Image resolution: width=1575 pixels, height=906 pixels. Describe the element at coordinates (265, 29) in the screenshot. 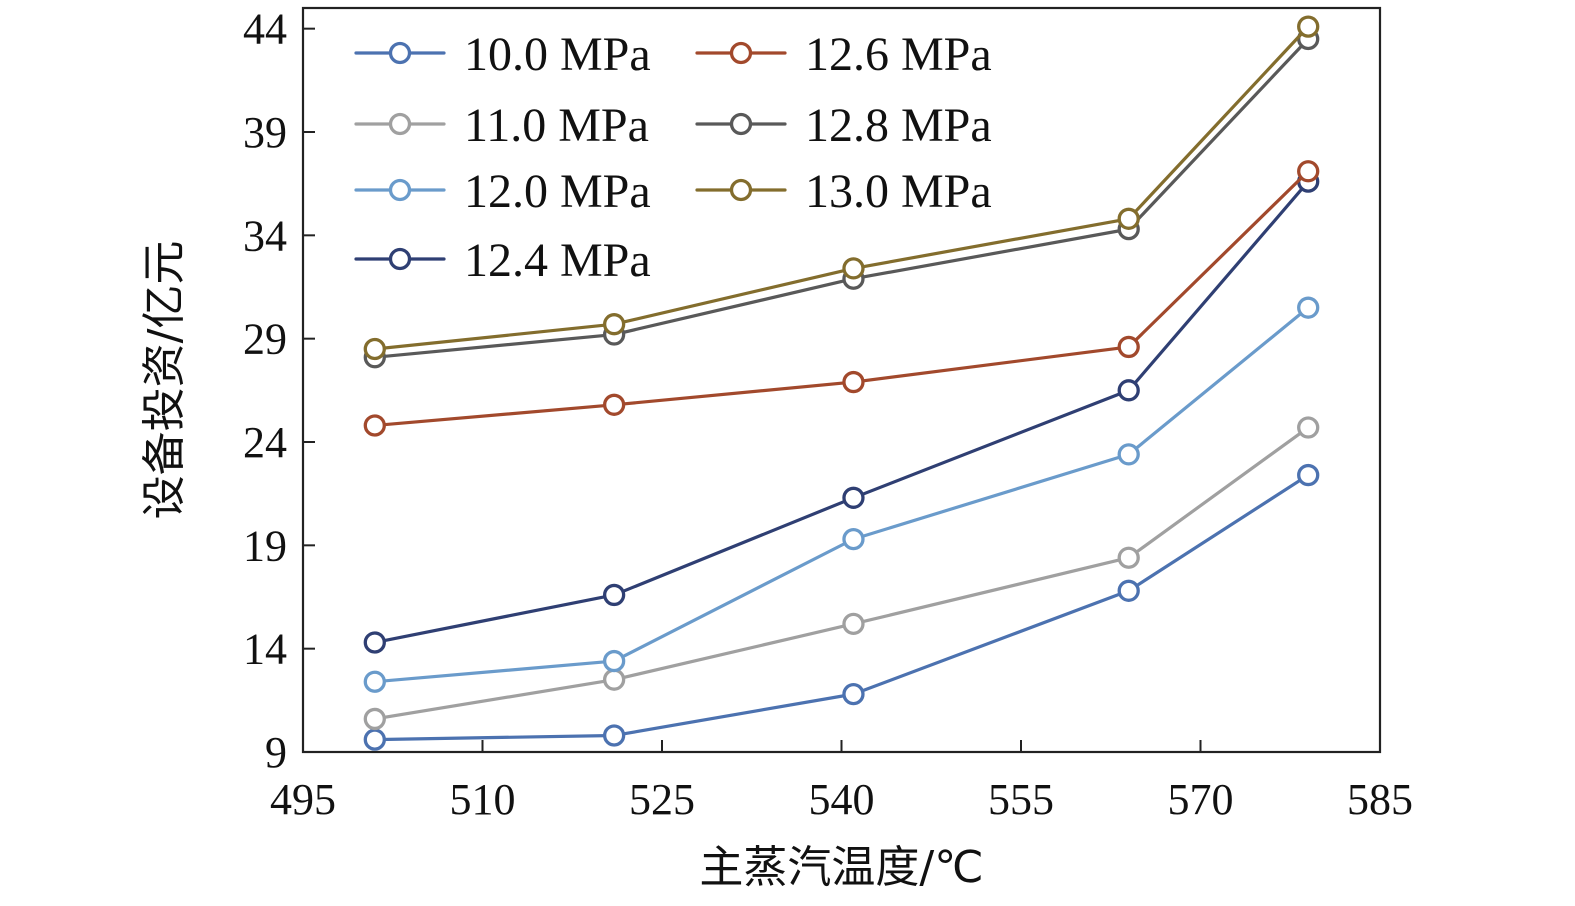

I see `y-tick-label: 44` at that location.